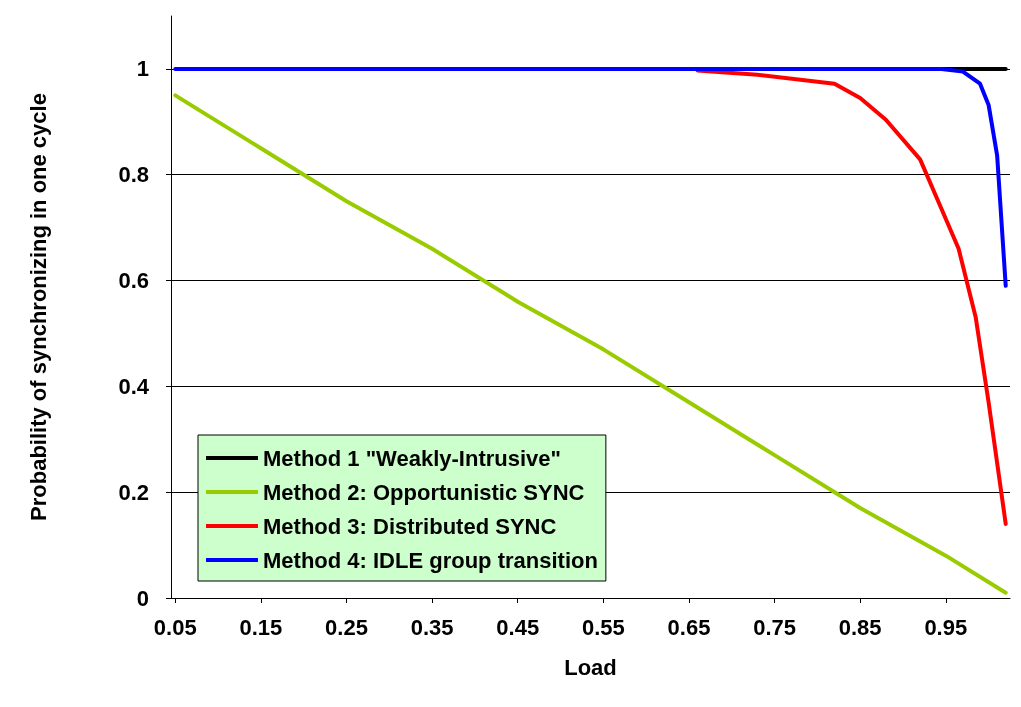 Image resolution: width=1021 pixels, height=707 pixels. I want to click on x-tick-label: 0.65, so click(689, 627).